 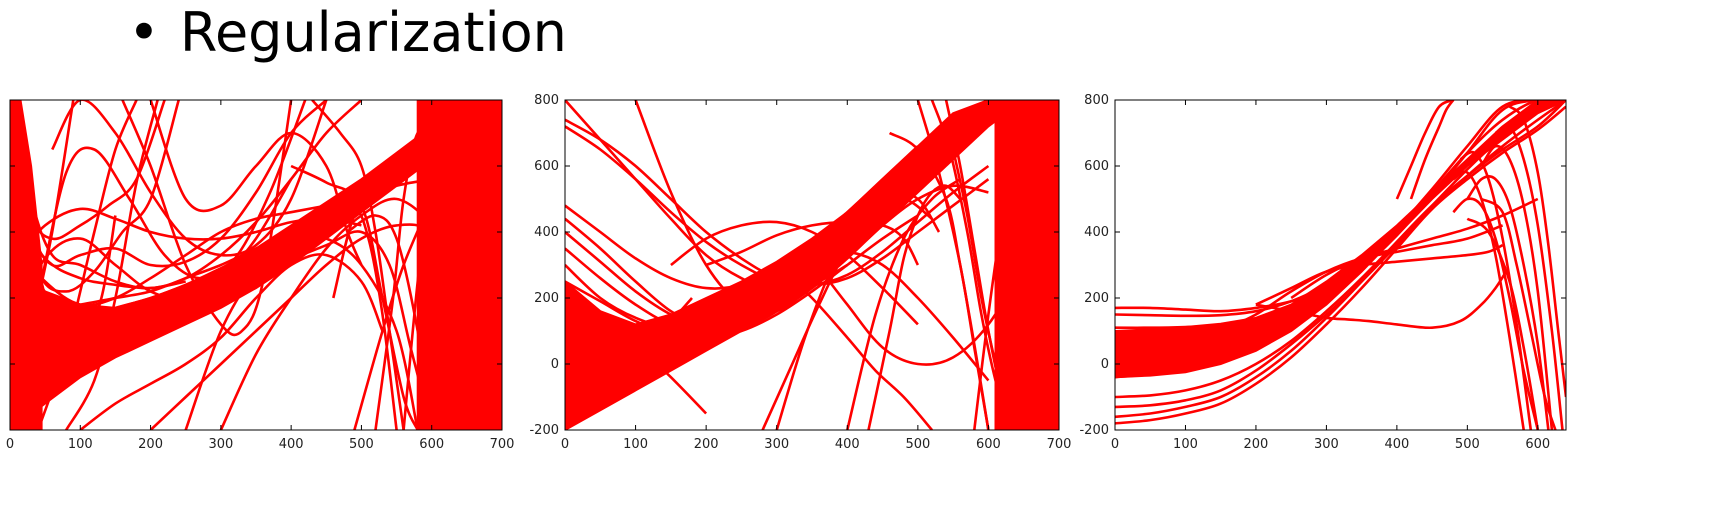 What do you see at coordinates (546, 298) in the screenshot?
I see `y-tick-label: 200` at bounding box center [546, 298].